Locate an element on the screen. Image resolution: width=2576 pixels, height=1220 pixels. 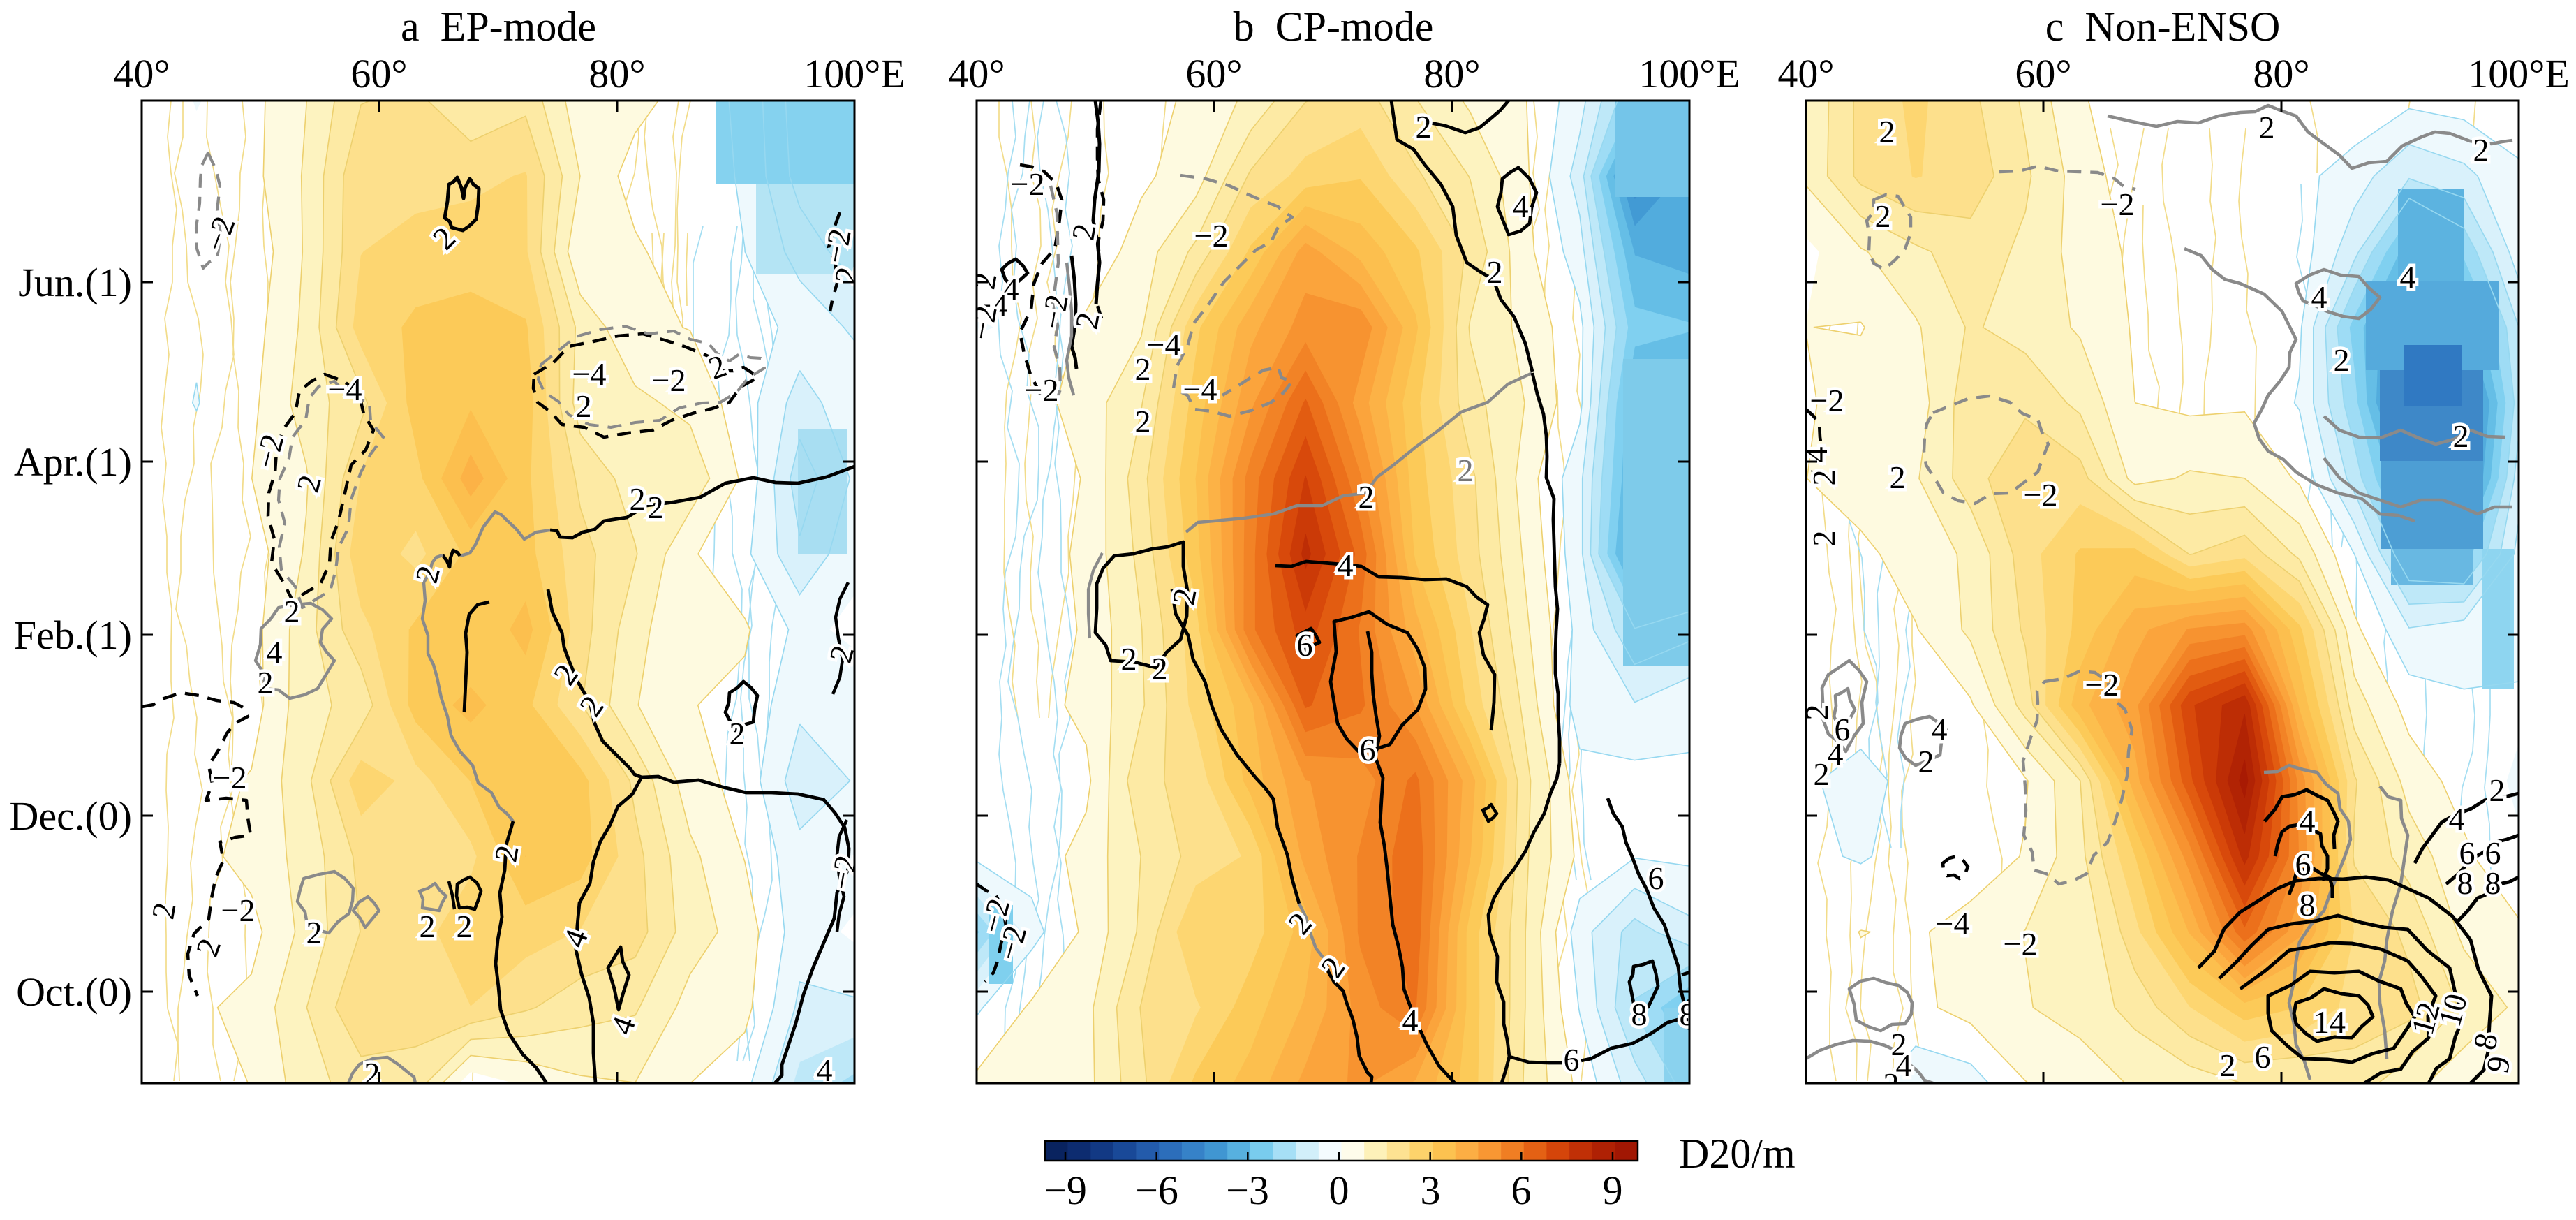
svg-text: D20/m is located at coordinates (1737, 1154).